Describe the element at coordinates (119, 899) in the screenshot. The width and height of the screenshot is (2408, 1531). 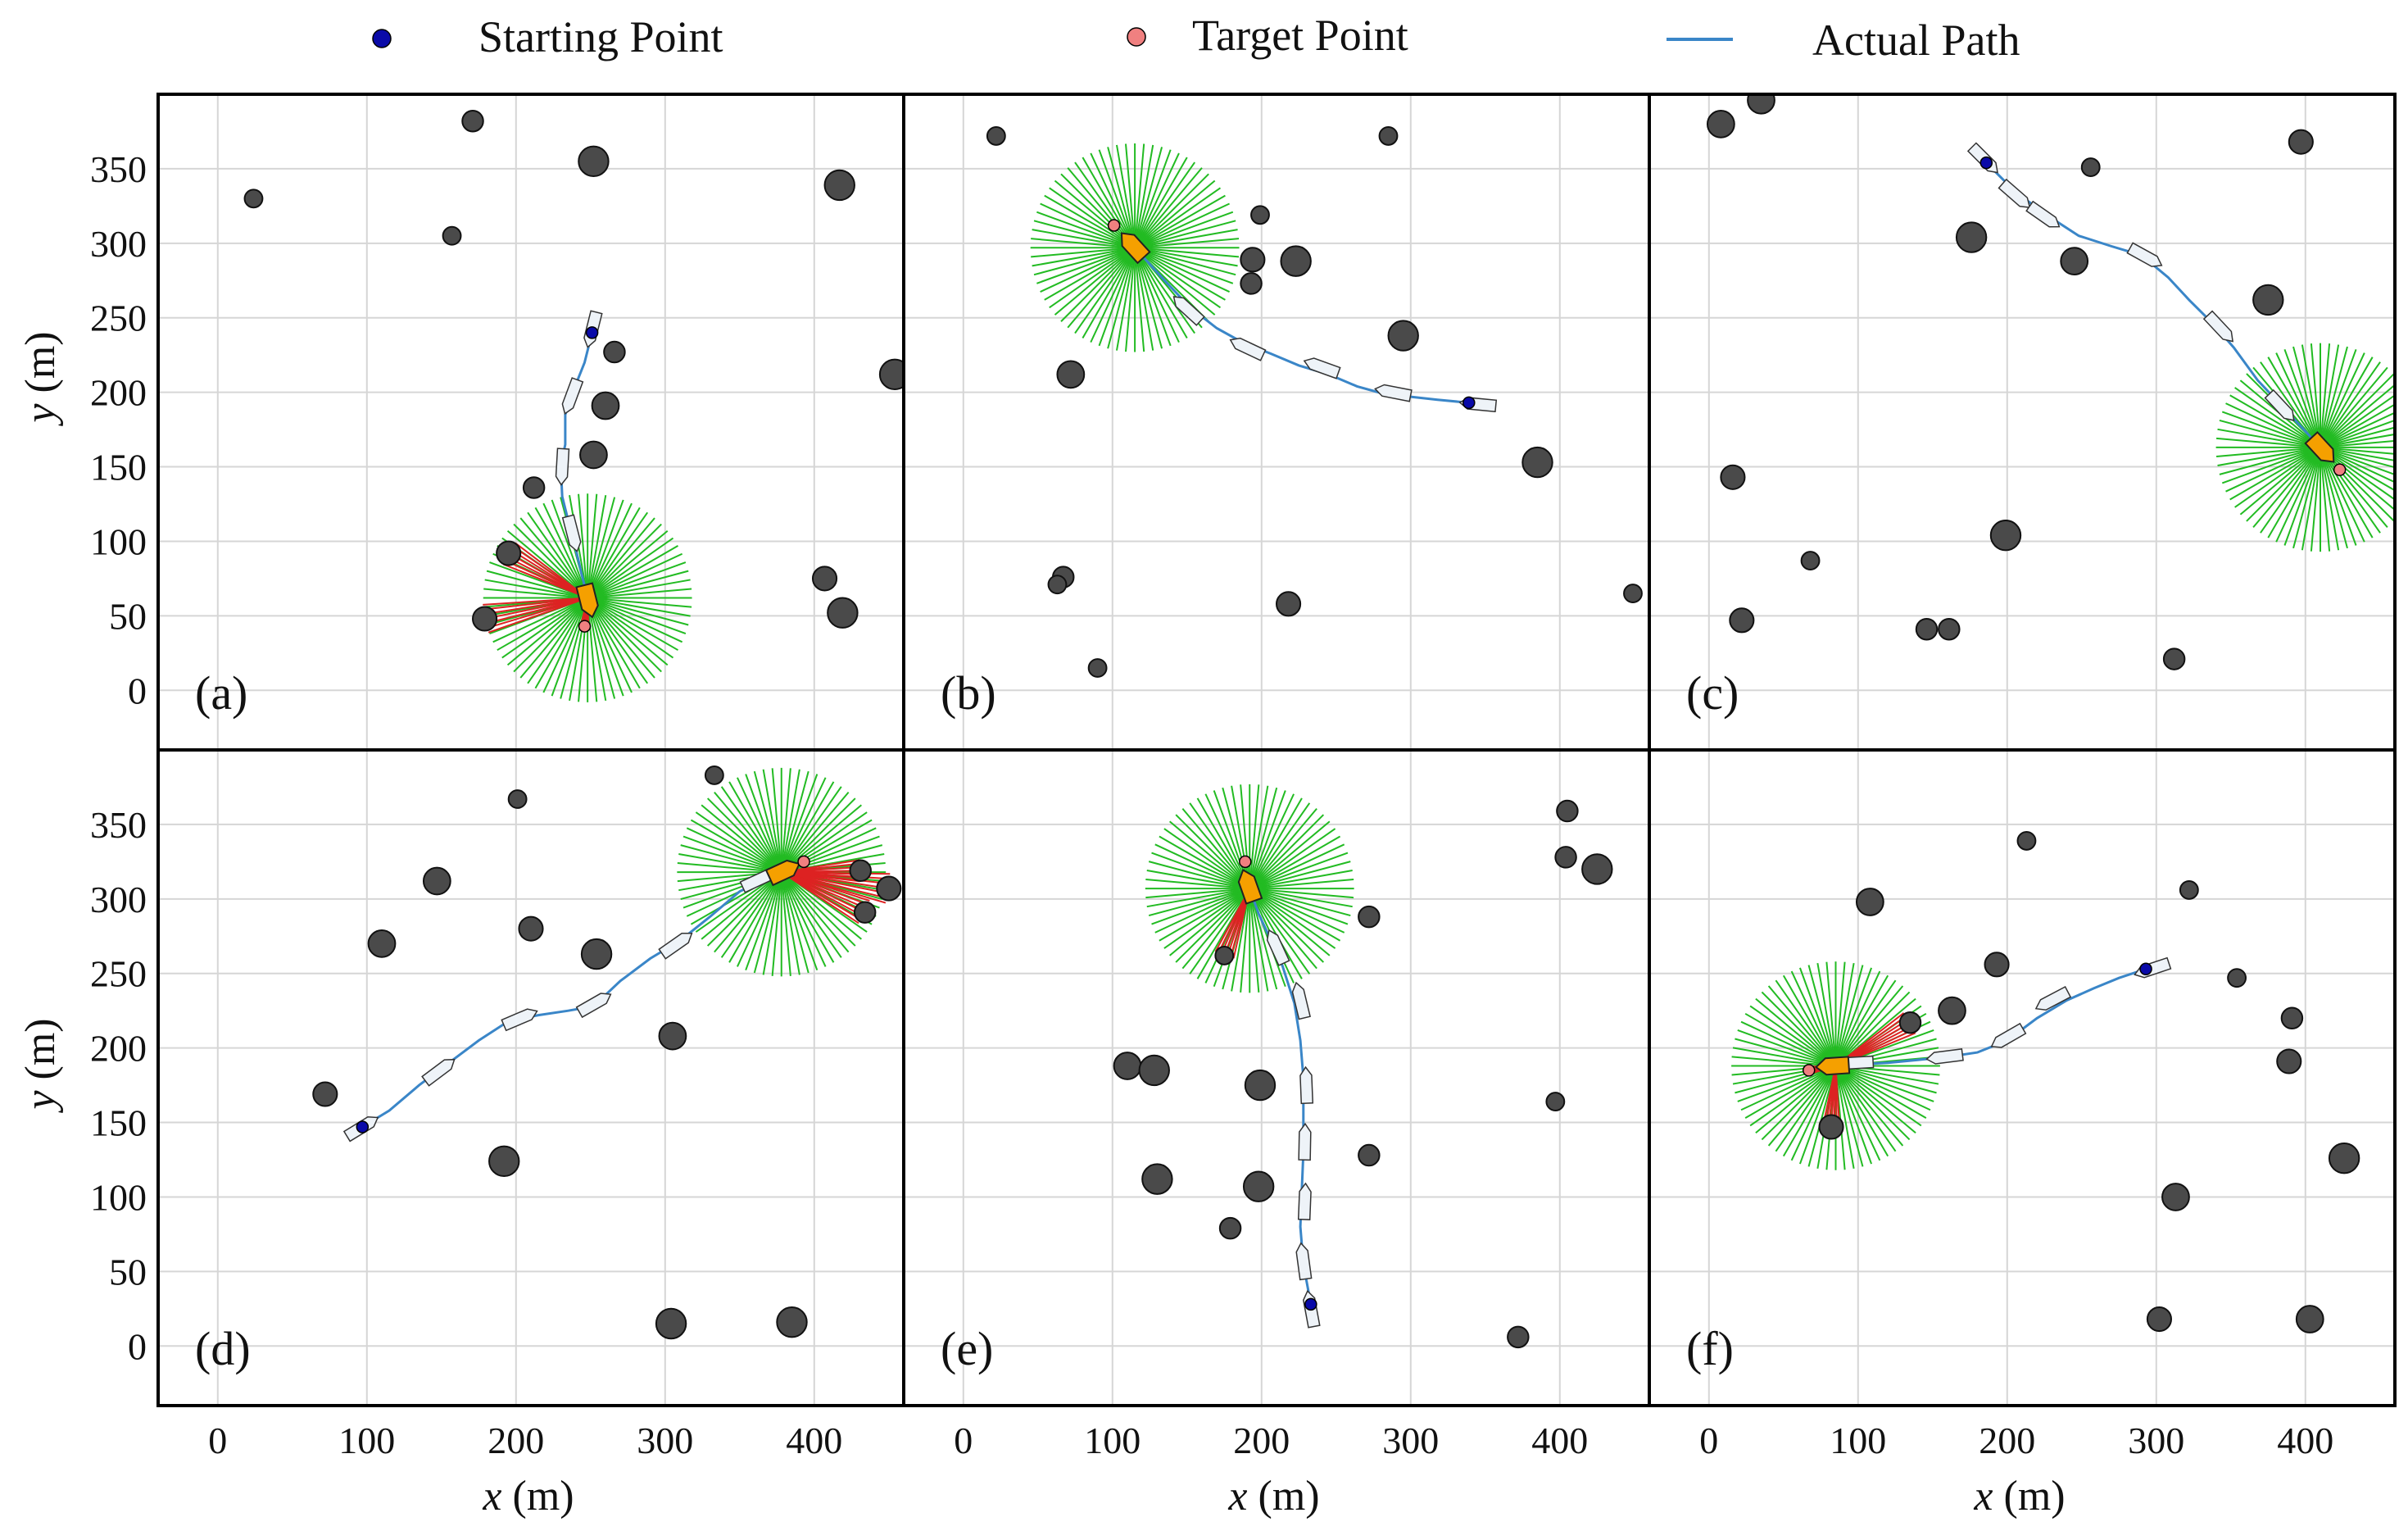
I see `ytick-label: 300` at that location.